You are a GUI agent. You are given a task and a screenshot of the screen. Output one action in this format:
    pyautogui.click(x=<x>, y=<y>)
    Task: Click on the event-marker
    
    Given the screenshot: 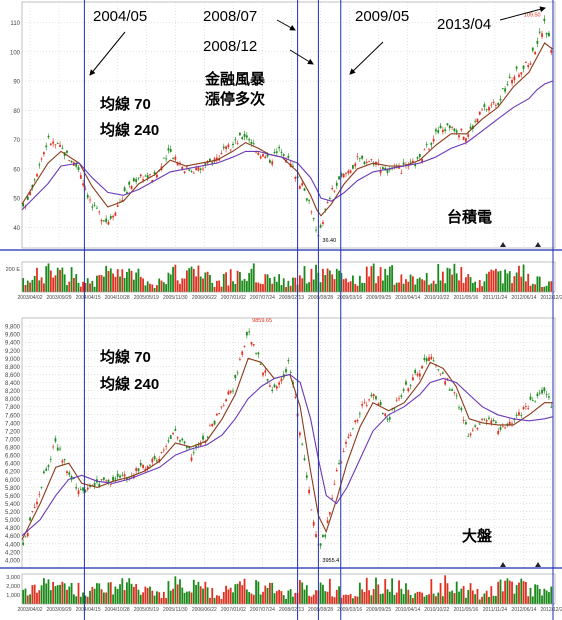 What is the action you would take?
    pyautogui.click(x=503, y=244)
    